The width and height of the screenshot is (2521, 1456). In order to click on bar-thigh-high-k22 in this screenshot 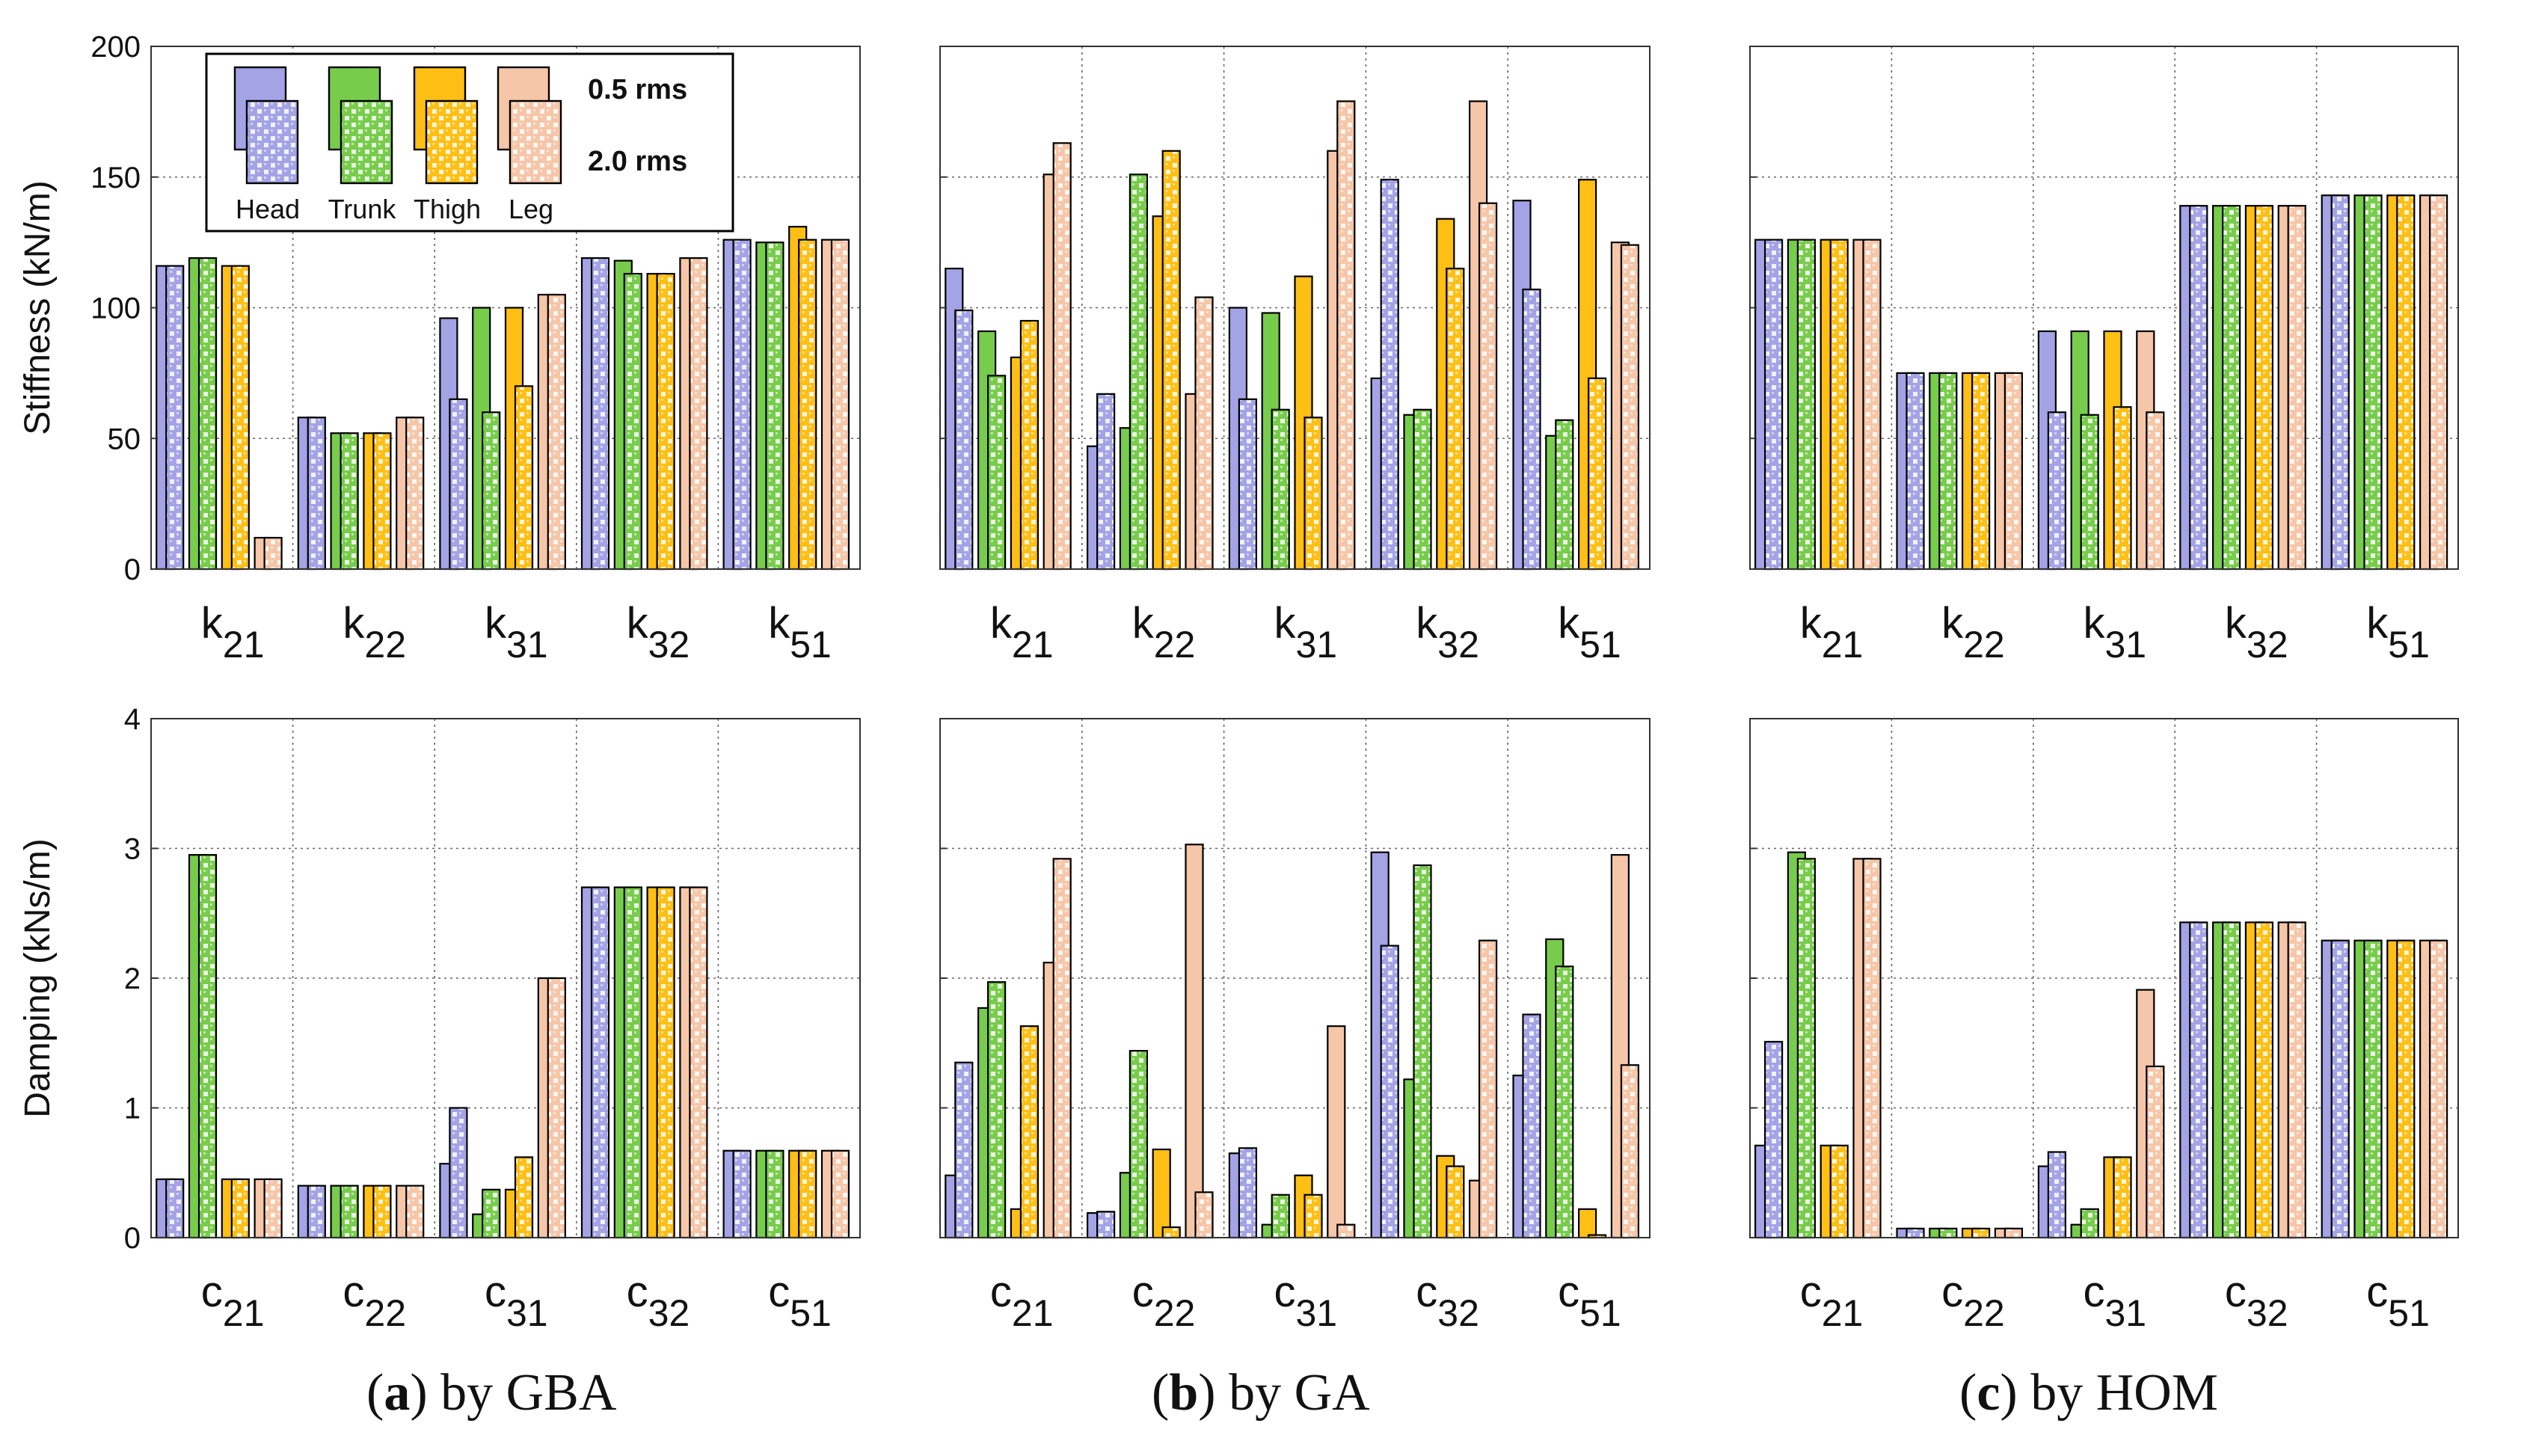, I will do `click(382, 501)`.